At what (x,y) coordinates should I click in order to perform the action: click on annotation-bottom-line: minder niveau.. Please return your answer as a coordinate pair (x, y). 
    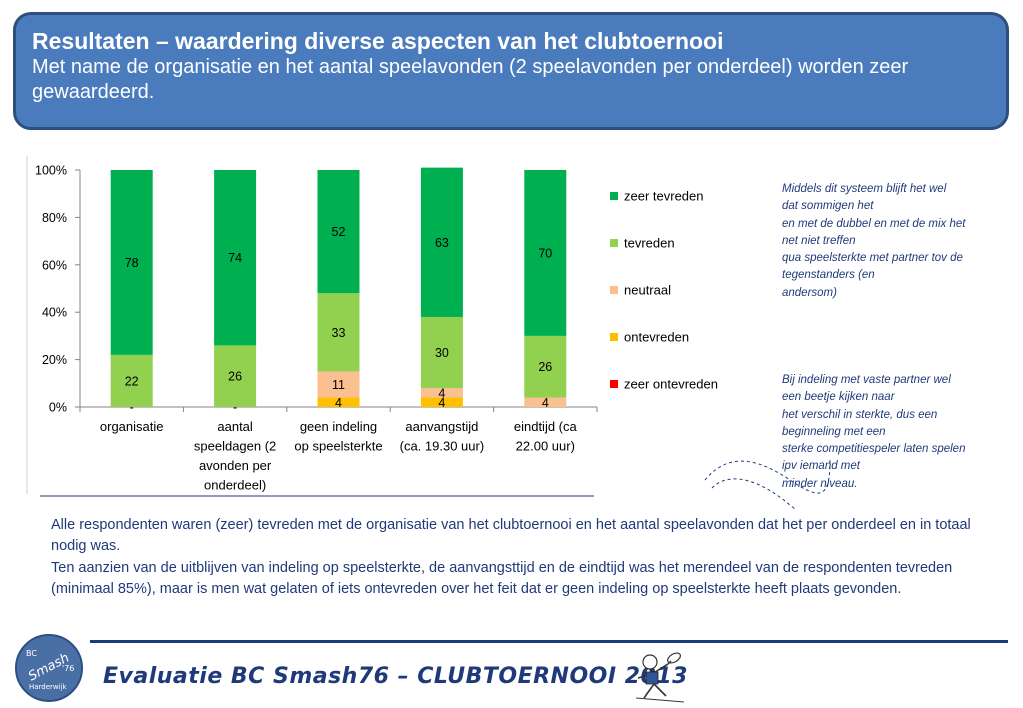
    Looking at the image, I should click on (820, 483).